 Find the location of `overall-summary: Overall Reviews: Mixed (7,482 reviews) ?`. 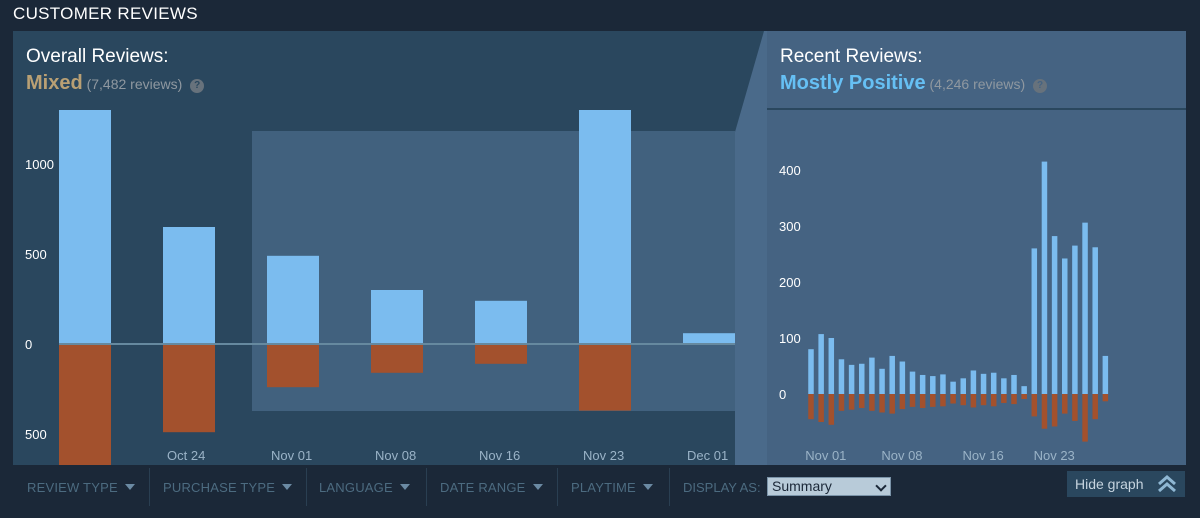

overall-summary: Overall Reviews: Mixed (7,482 reviews) ? is located at coordinates (115, 70).